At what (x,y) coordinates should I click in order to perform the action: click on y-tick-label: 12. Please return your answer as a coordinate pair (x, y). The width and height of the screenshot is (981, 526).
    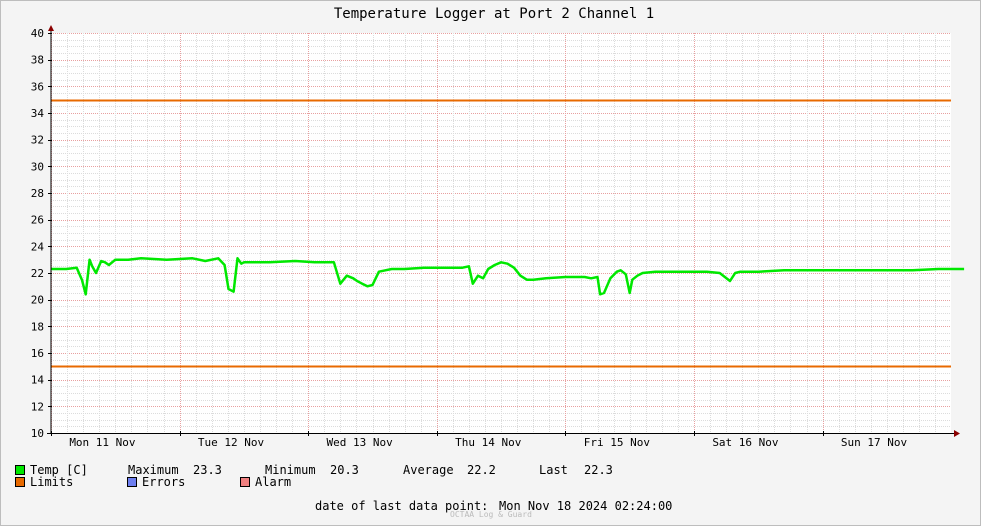
    Looking at the image, I should click on (37, 406).